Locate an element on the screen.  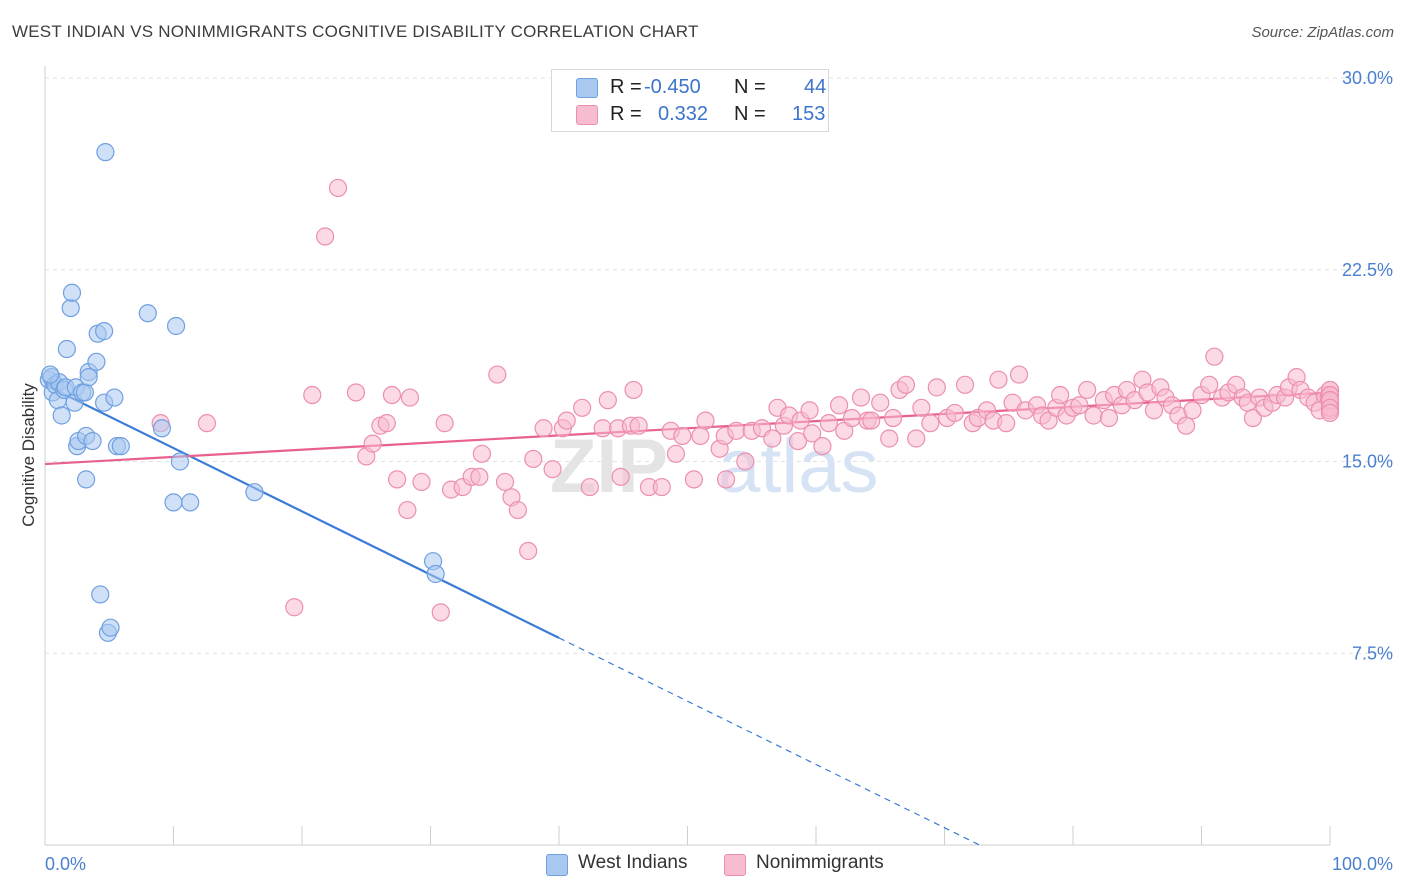
west-indians-trend-extension is located at coordinates (771, 742).